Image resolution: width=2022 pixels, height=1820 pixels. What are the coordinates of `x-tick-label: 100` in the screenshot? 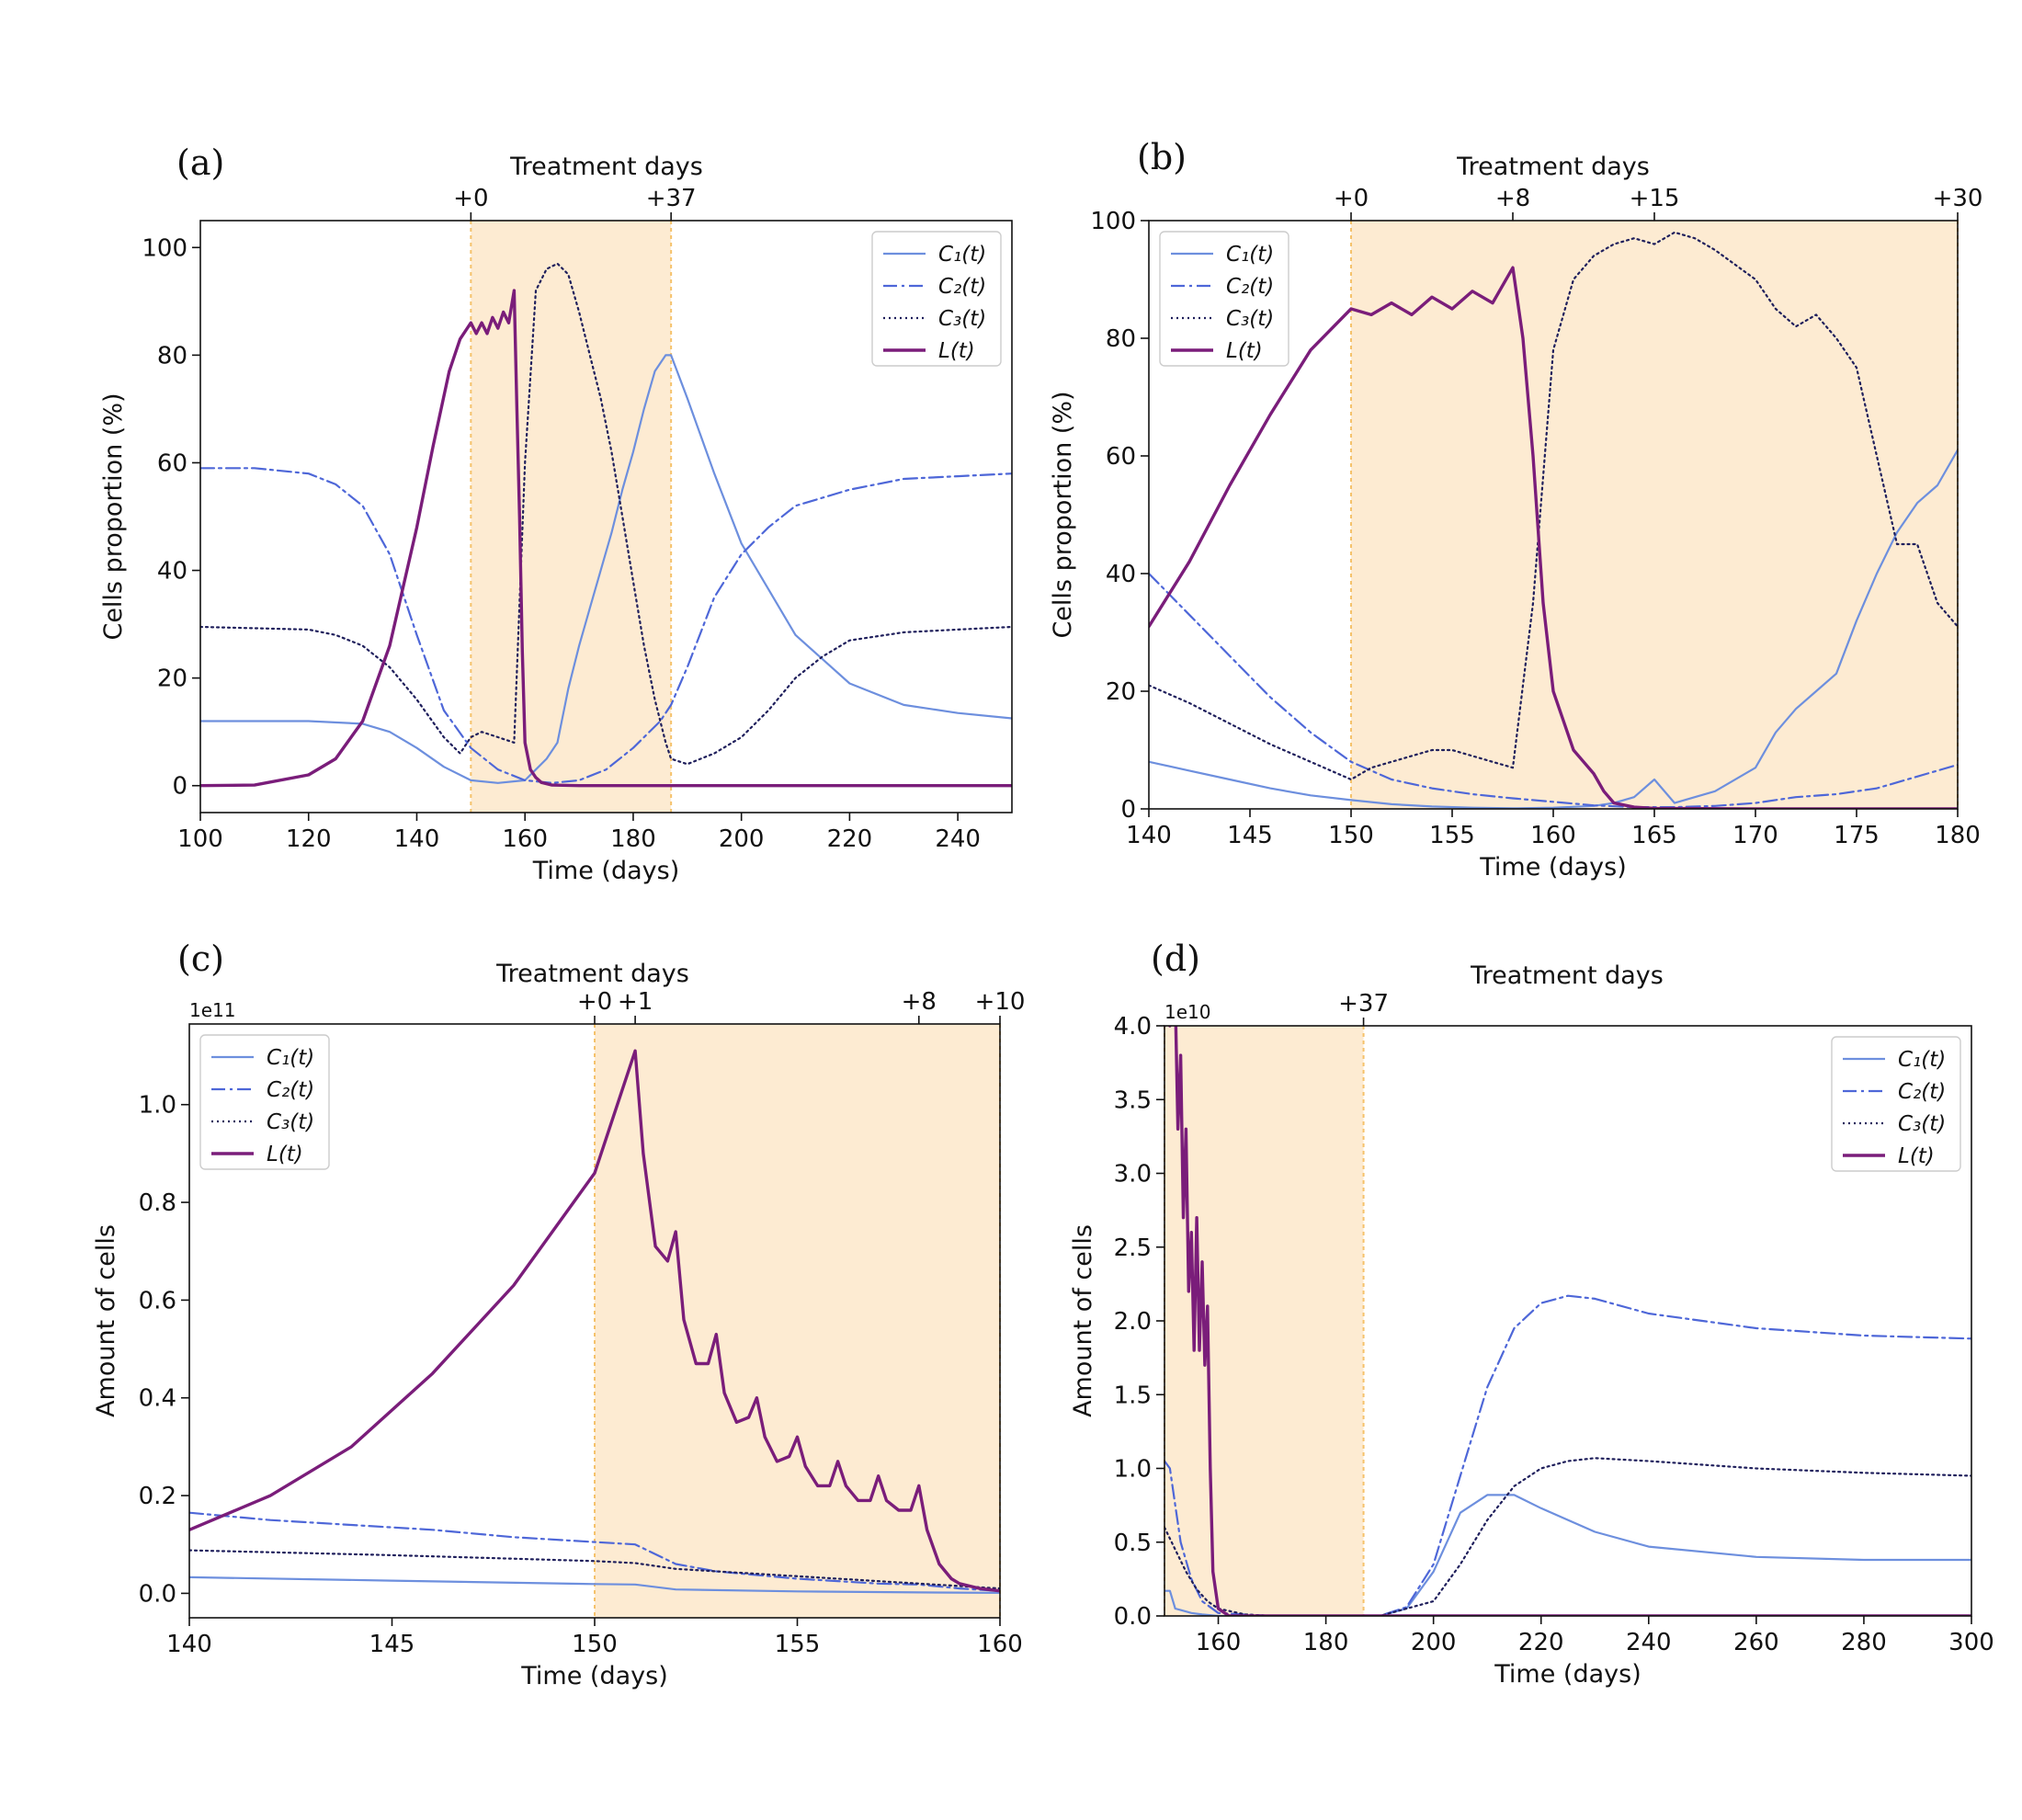 It's located at (200, 839).